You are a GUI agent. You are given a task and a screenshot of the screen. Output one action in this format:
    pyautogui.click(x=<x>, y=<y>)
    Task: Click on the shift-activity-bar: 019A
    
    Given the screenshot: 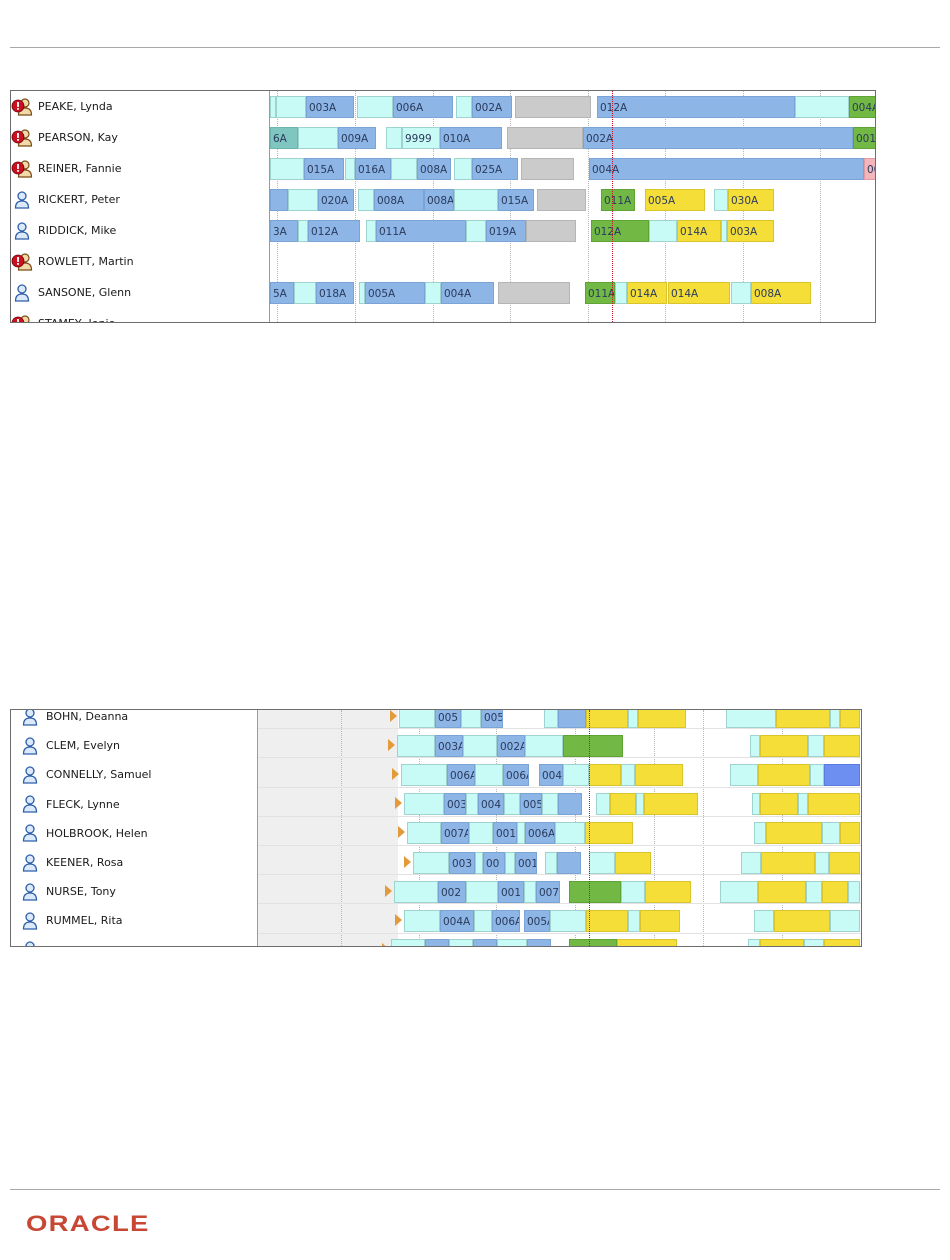 What is the action you would take?
    pyautogui.click(x=506, y=230)
    